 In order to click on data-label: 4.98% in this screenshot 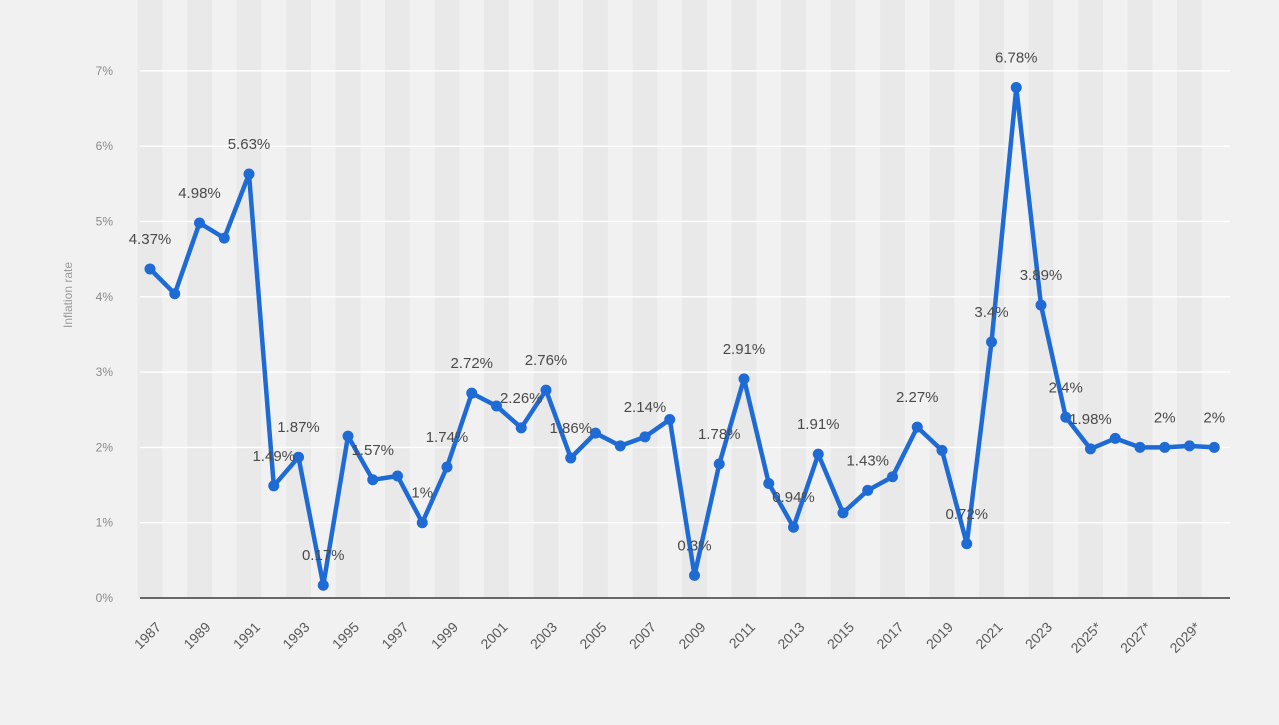, I will do `click(199, 193)`.